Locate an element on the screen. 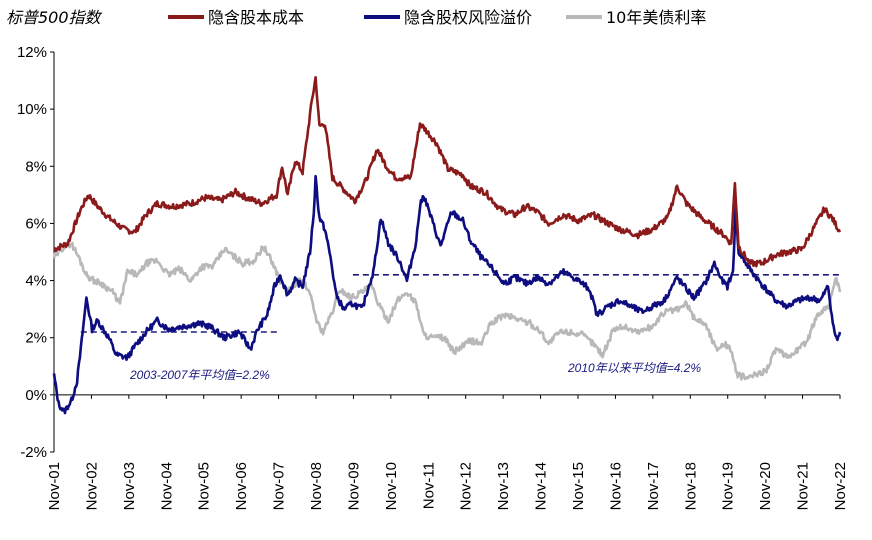  y-tick-label: 2% is located at coordinates (36, 338).